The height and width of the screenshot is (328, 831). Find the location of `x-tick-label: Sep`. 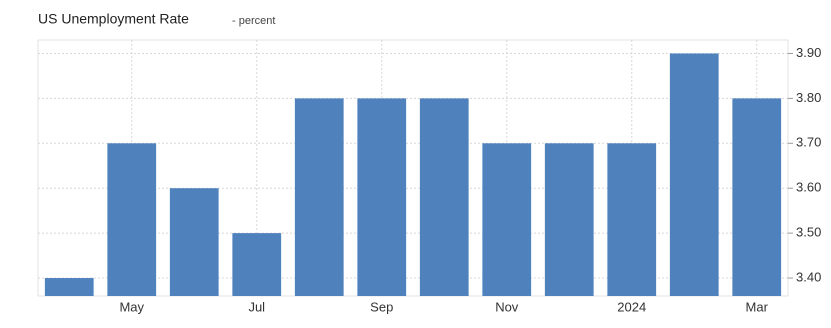

x-tick-label: Sep is located at coordinates (381, 306).